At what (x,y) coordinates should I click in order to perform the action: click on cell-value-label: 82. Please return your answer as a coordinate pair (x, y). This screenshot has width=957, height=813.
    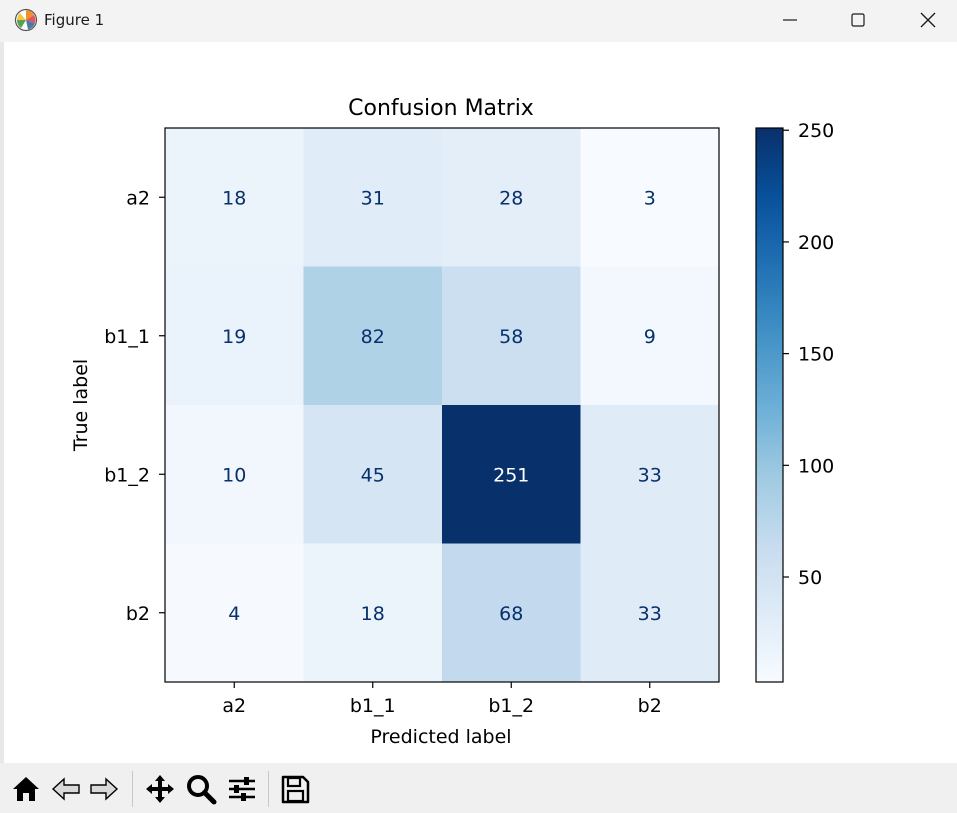
    Looking at the image, I should click on (373, 337).